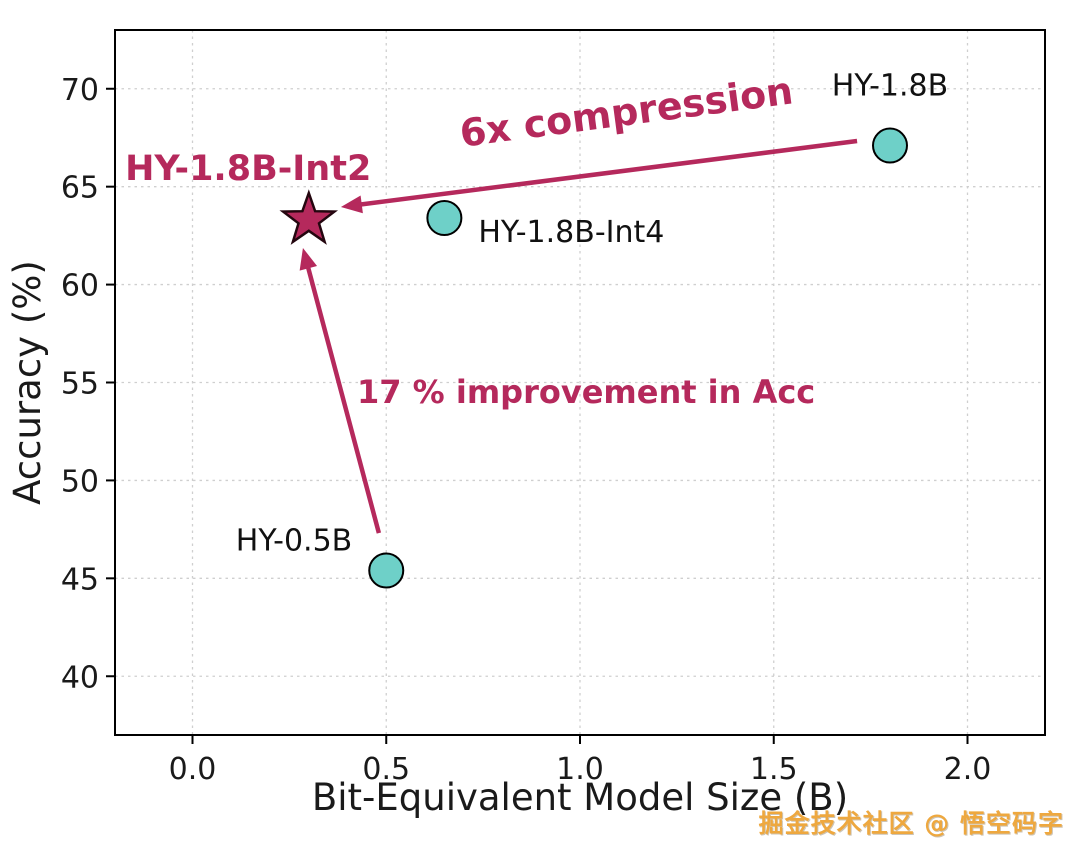 Image resolution: width=1080 pixels, height=852 pixels. Describe the element at coordinates (580, 797) in the screenshot. I see `x-axis-label: Bit-Equivalent Model Size (B)` at that location.